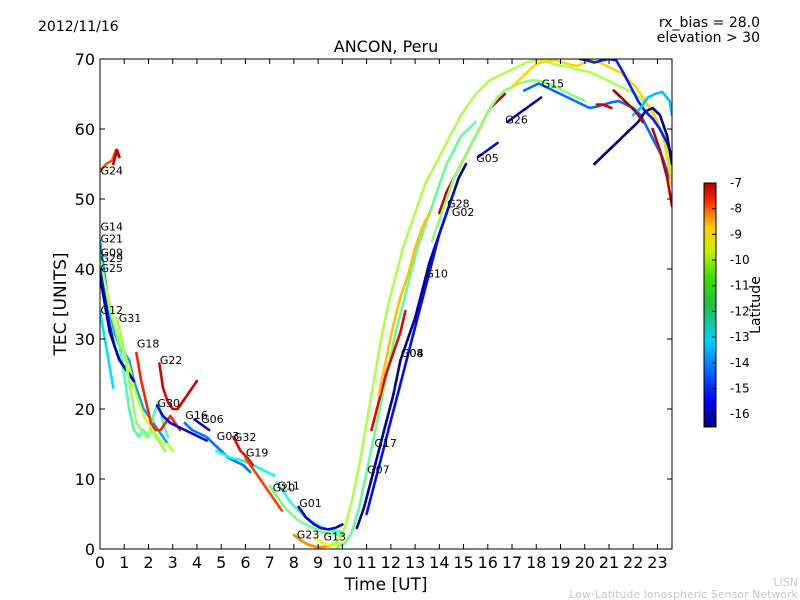 Image resolution: width=800 pixels, height=600 pixels. What do you see at coordinates (61, 304) in the screenshot?
I see `y-axis-label: TEC [UNITS]` at bounding box center [61, 304].